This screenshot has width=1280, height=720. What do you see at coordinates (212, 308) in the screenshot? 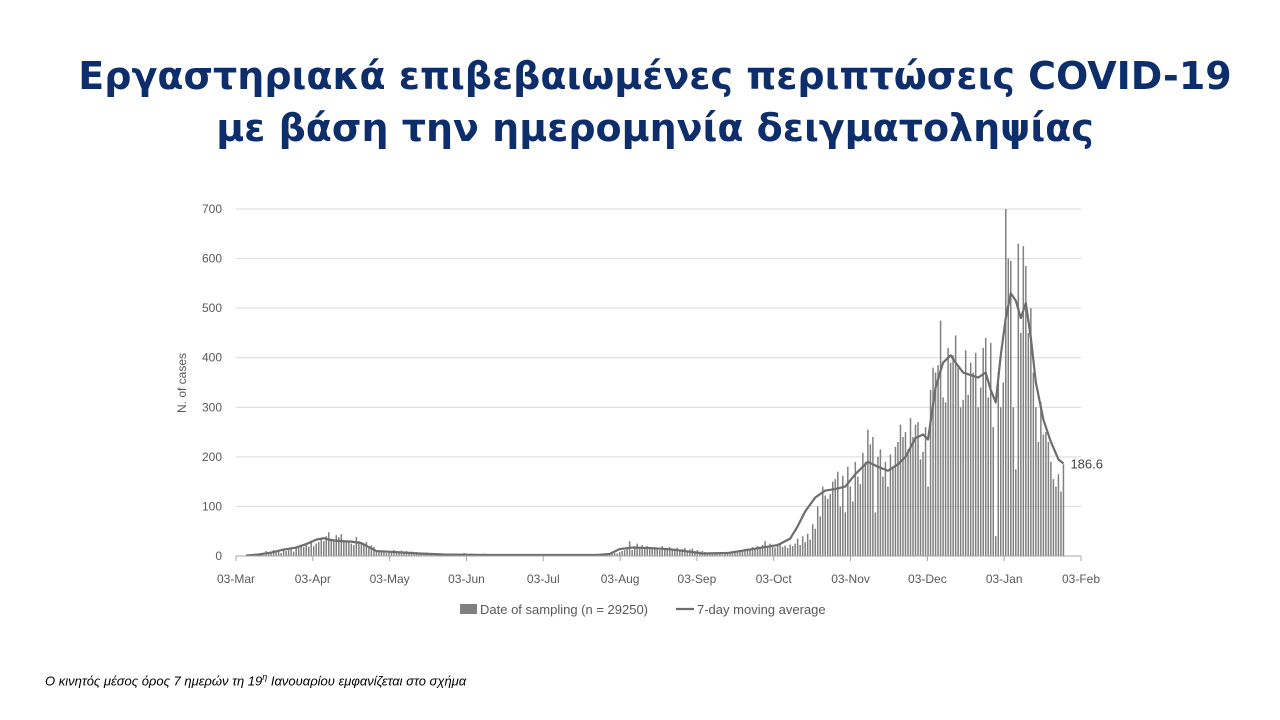
I see `y-tick-label: 500` at bounding box center [212, 308].